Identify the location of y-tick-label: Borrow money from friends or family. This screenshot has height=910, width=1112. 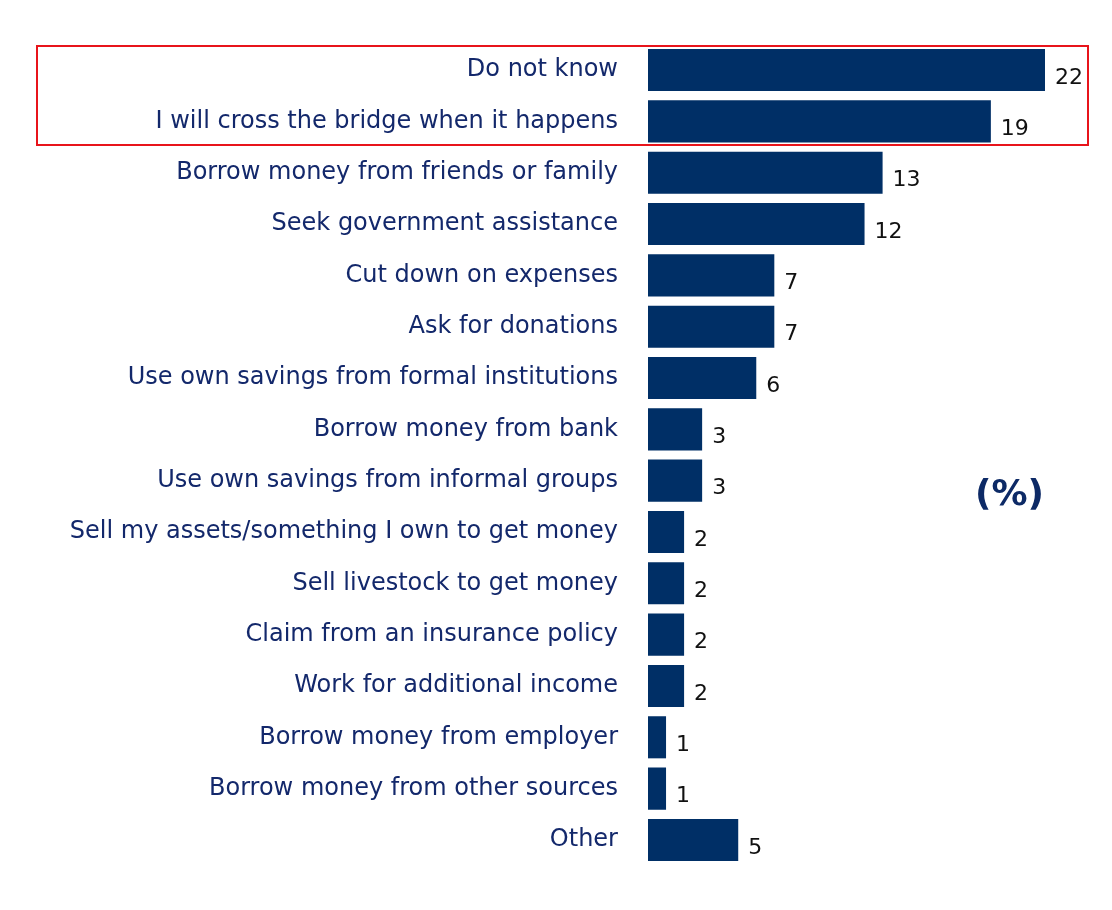
(397, 170).